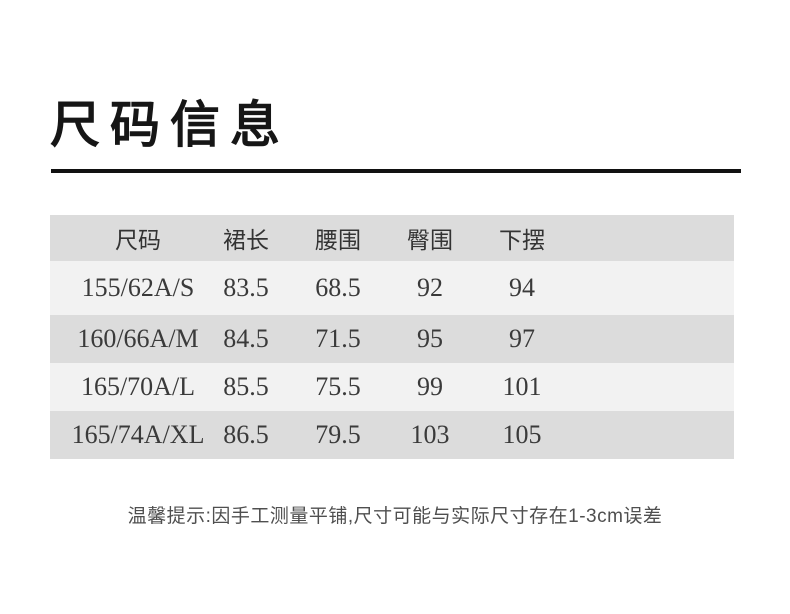 Image resolution: width=790 pixels, height=614 pixels. Describe the element at coordinates (246, 287) in the screenshot. I see `skirt-length-value: 83.5` at that location.